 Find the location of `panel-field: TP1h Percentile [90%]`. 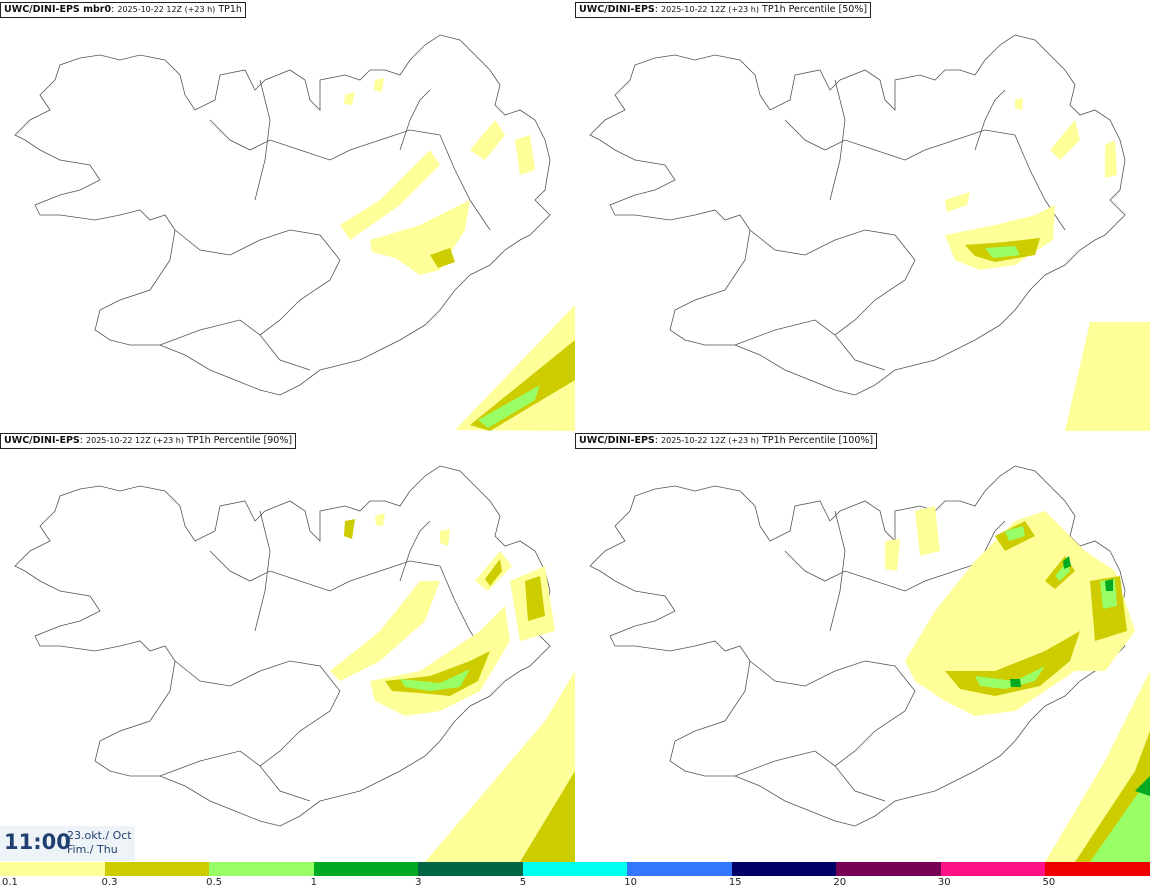

panel-field: TP1h Percentile [90%] is located at coordinates (240, 440).